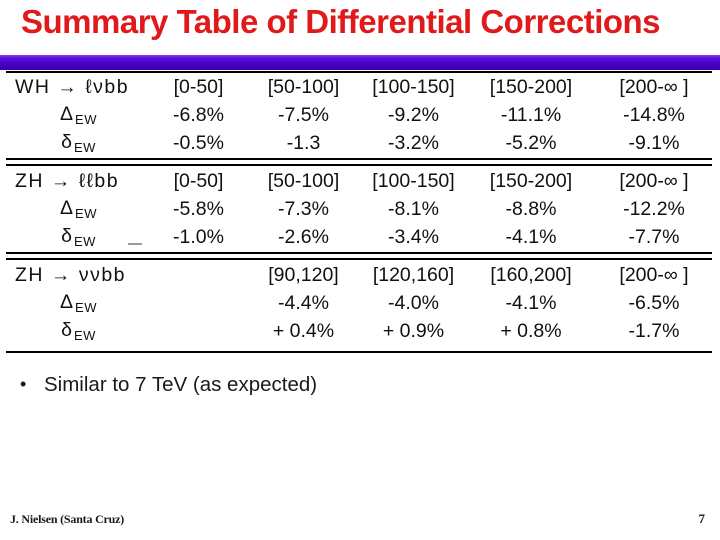 The height and width of the screenshot is (540, 720). Describe the element at coordinates (303, 274) in the screenshot. I see `bin-cell: [90,120]` at that location.